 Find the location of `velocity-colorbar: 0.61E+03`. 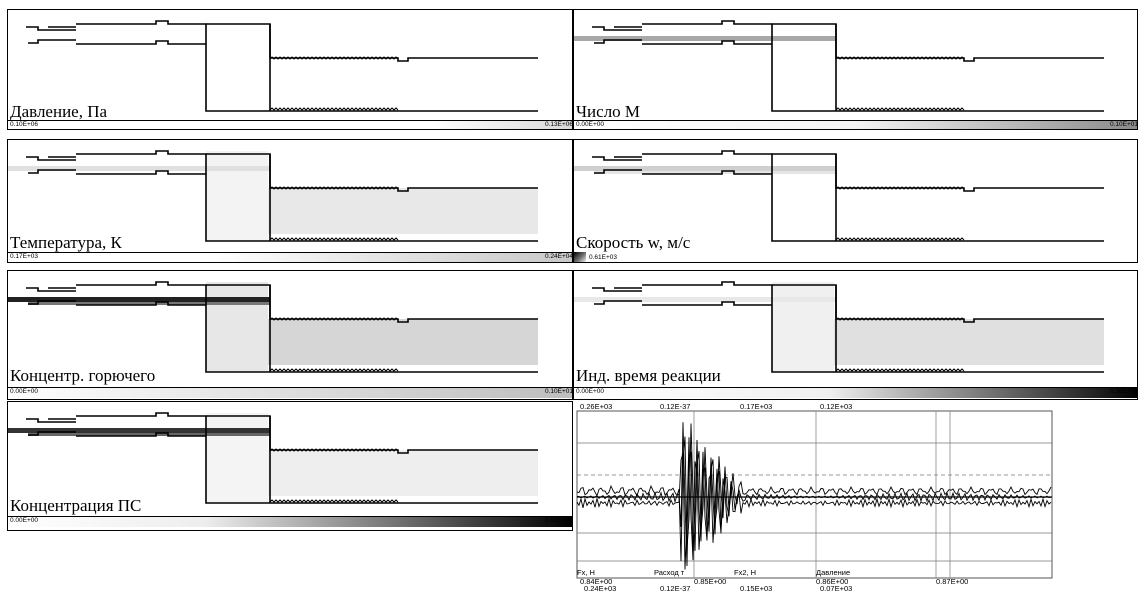

velocity-colorbar: 0.61E+03 is located at coordinates (855, 257).